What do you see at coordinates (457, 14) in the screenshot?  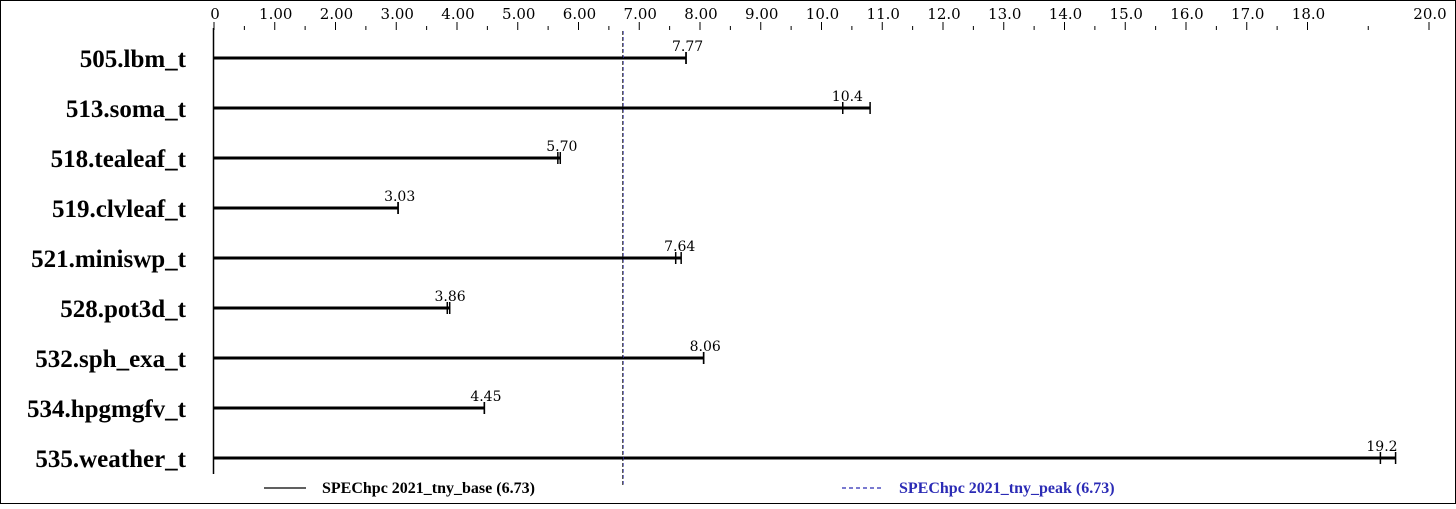 I see `x-tick-label: 4.00` at bounding box center [457, 14].